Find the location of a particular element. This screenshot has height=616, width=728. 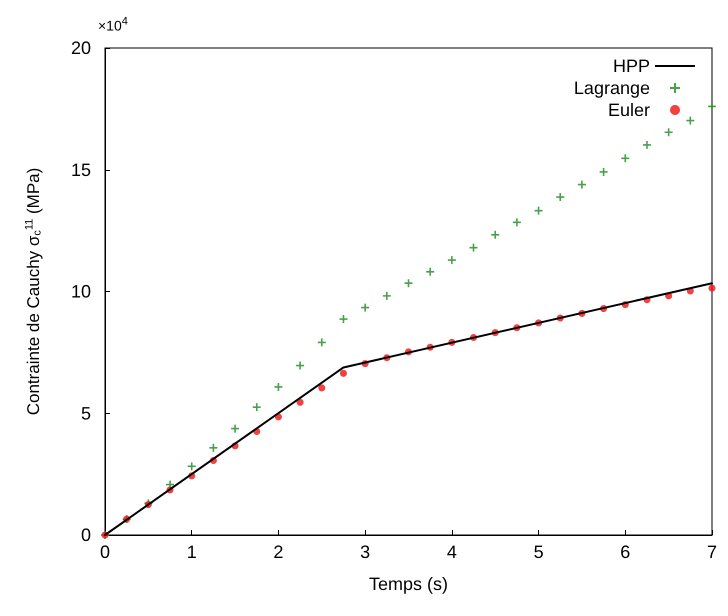

y-tick-label: 15 is located at coordinates (80, 170).